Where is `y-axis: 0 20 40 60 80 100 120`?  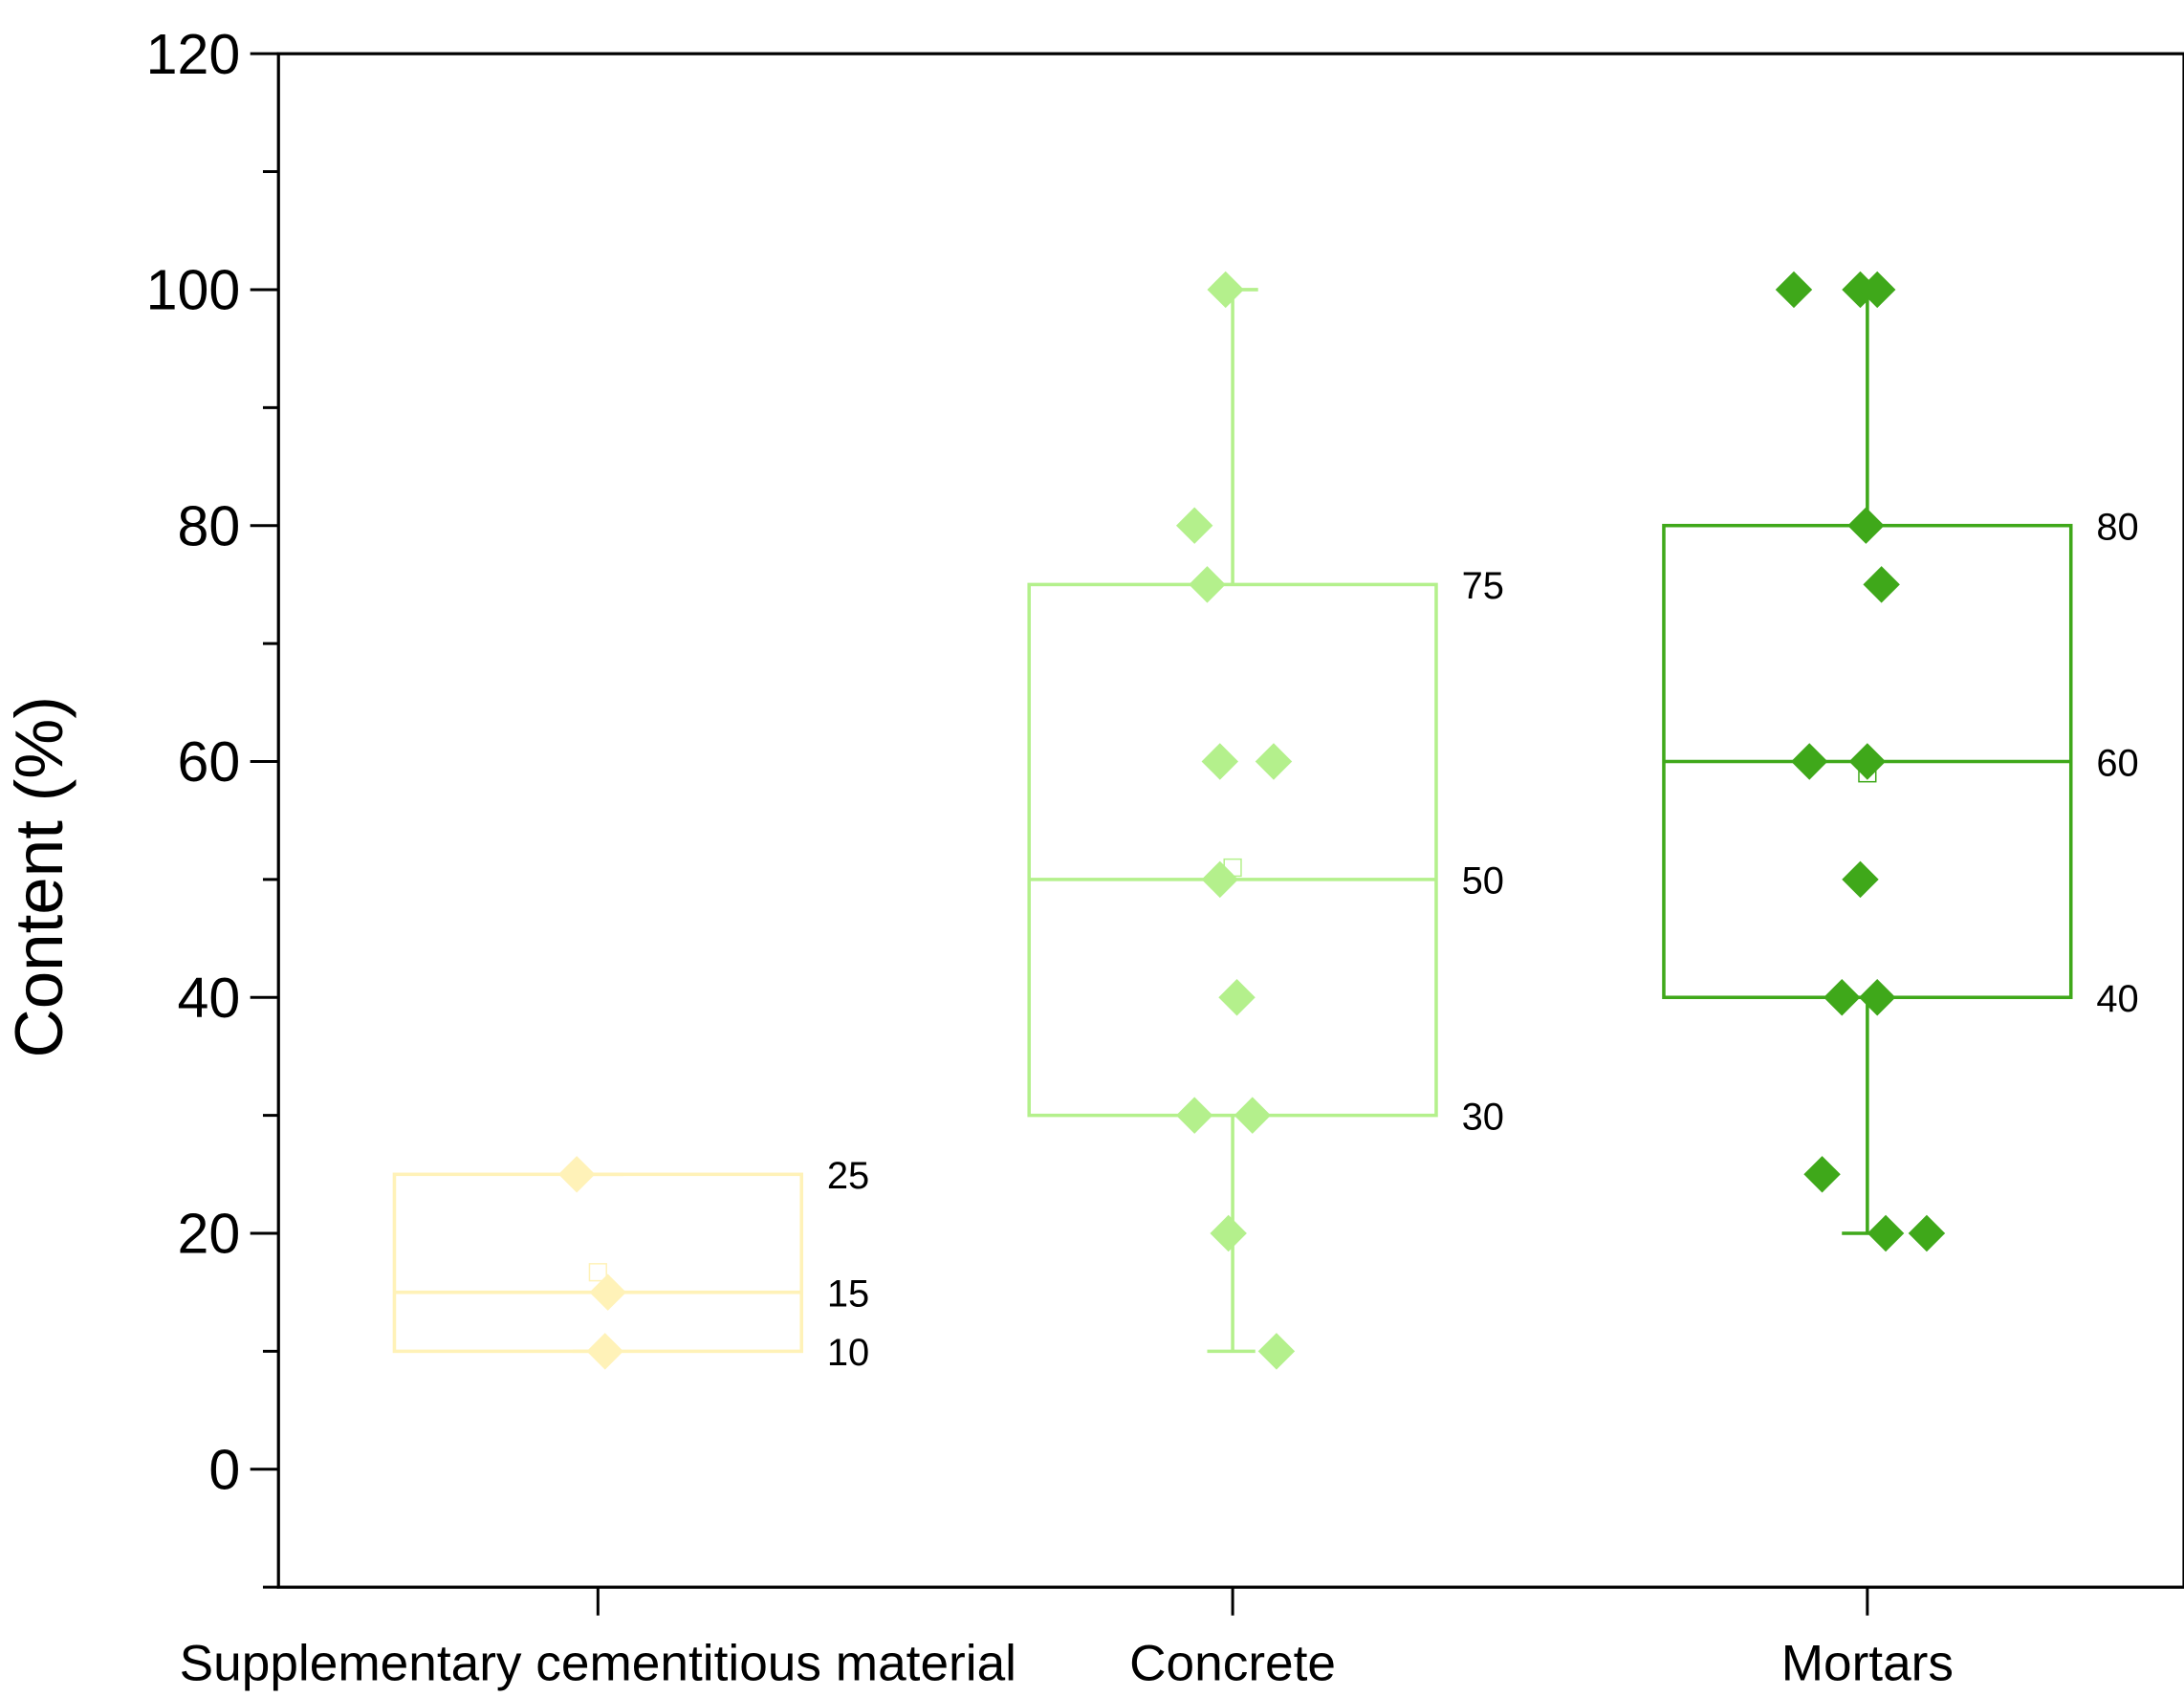
y-axis: 0 20 40 60 80 100 120 is located at coordinates (212, 805).